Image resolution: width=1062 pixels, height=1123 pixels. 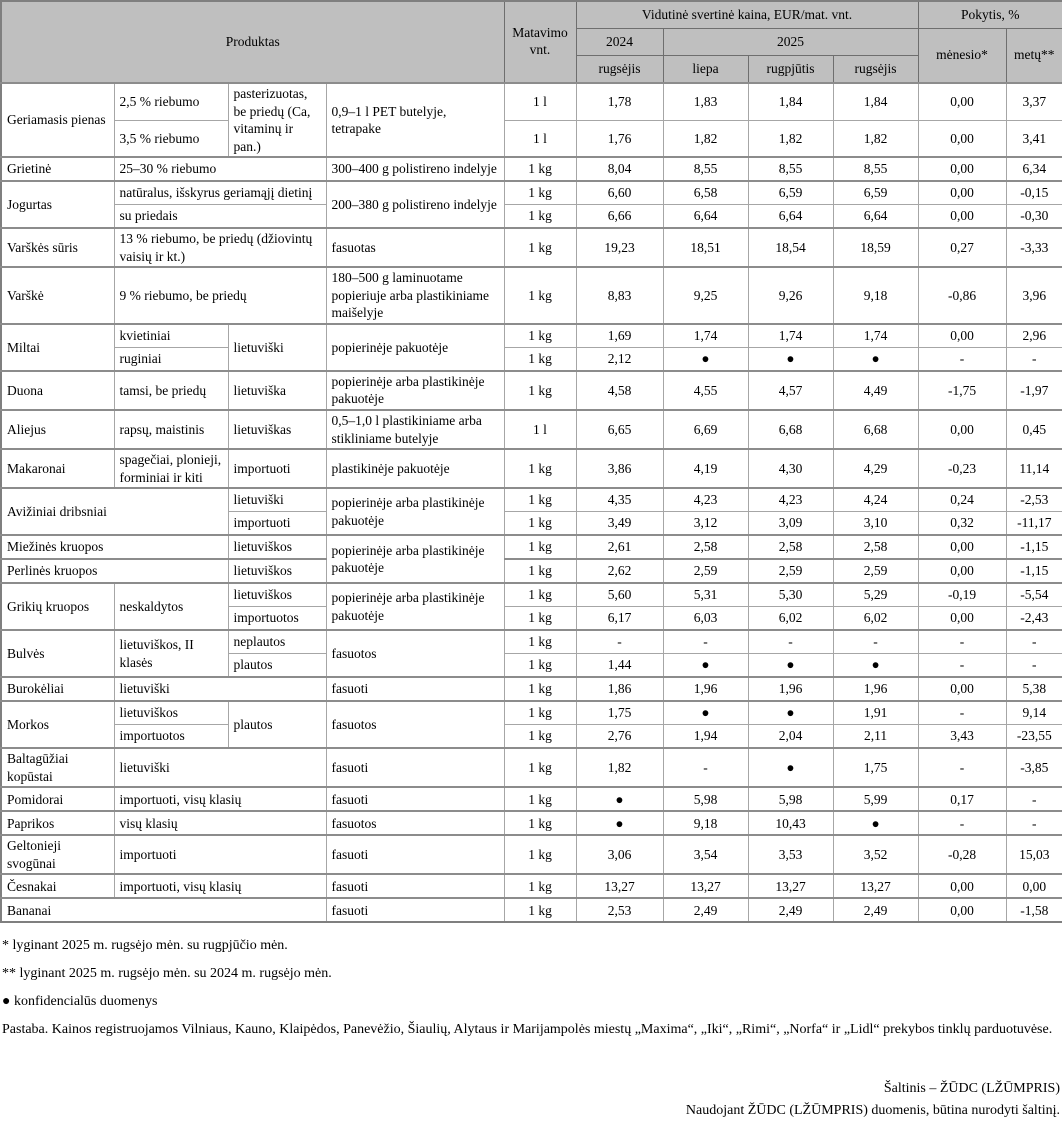 I want to click on column-header-month-2024-09: rugsėjis, so click(x=619, y=69).